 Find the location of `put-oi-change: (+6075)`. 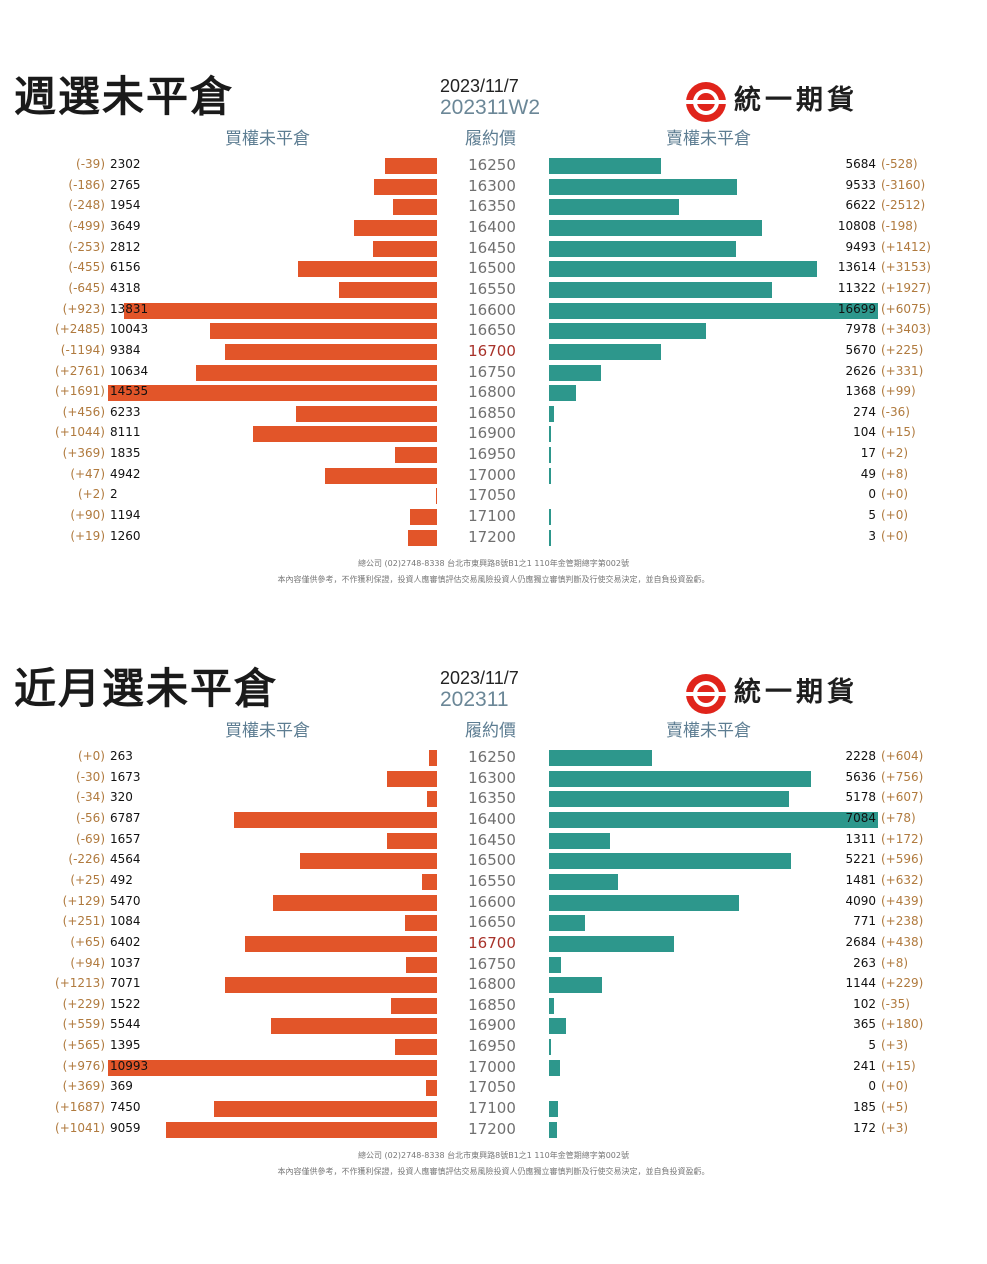

put-oi-change: (+6075) is located at coordinates (906, 308).